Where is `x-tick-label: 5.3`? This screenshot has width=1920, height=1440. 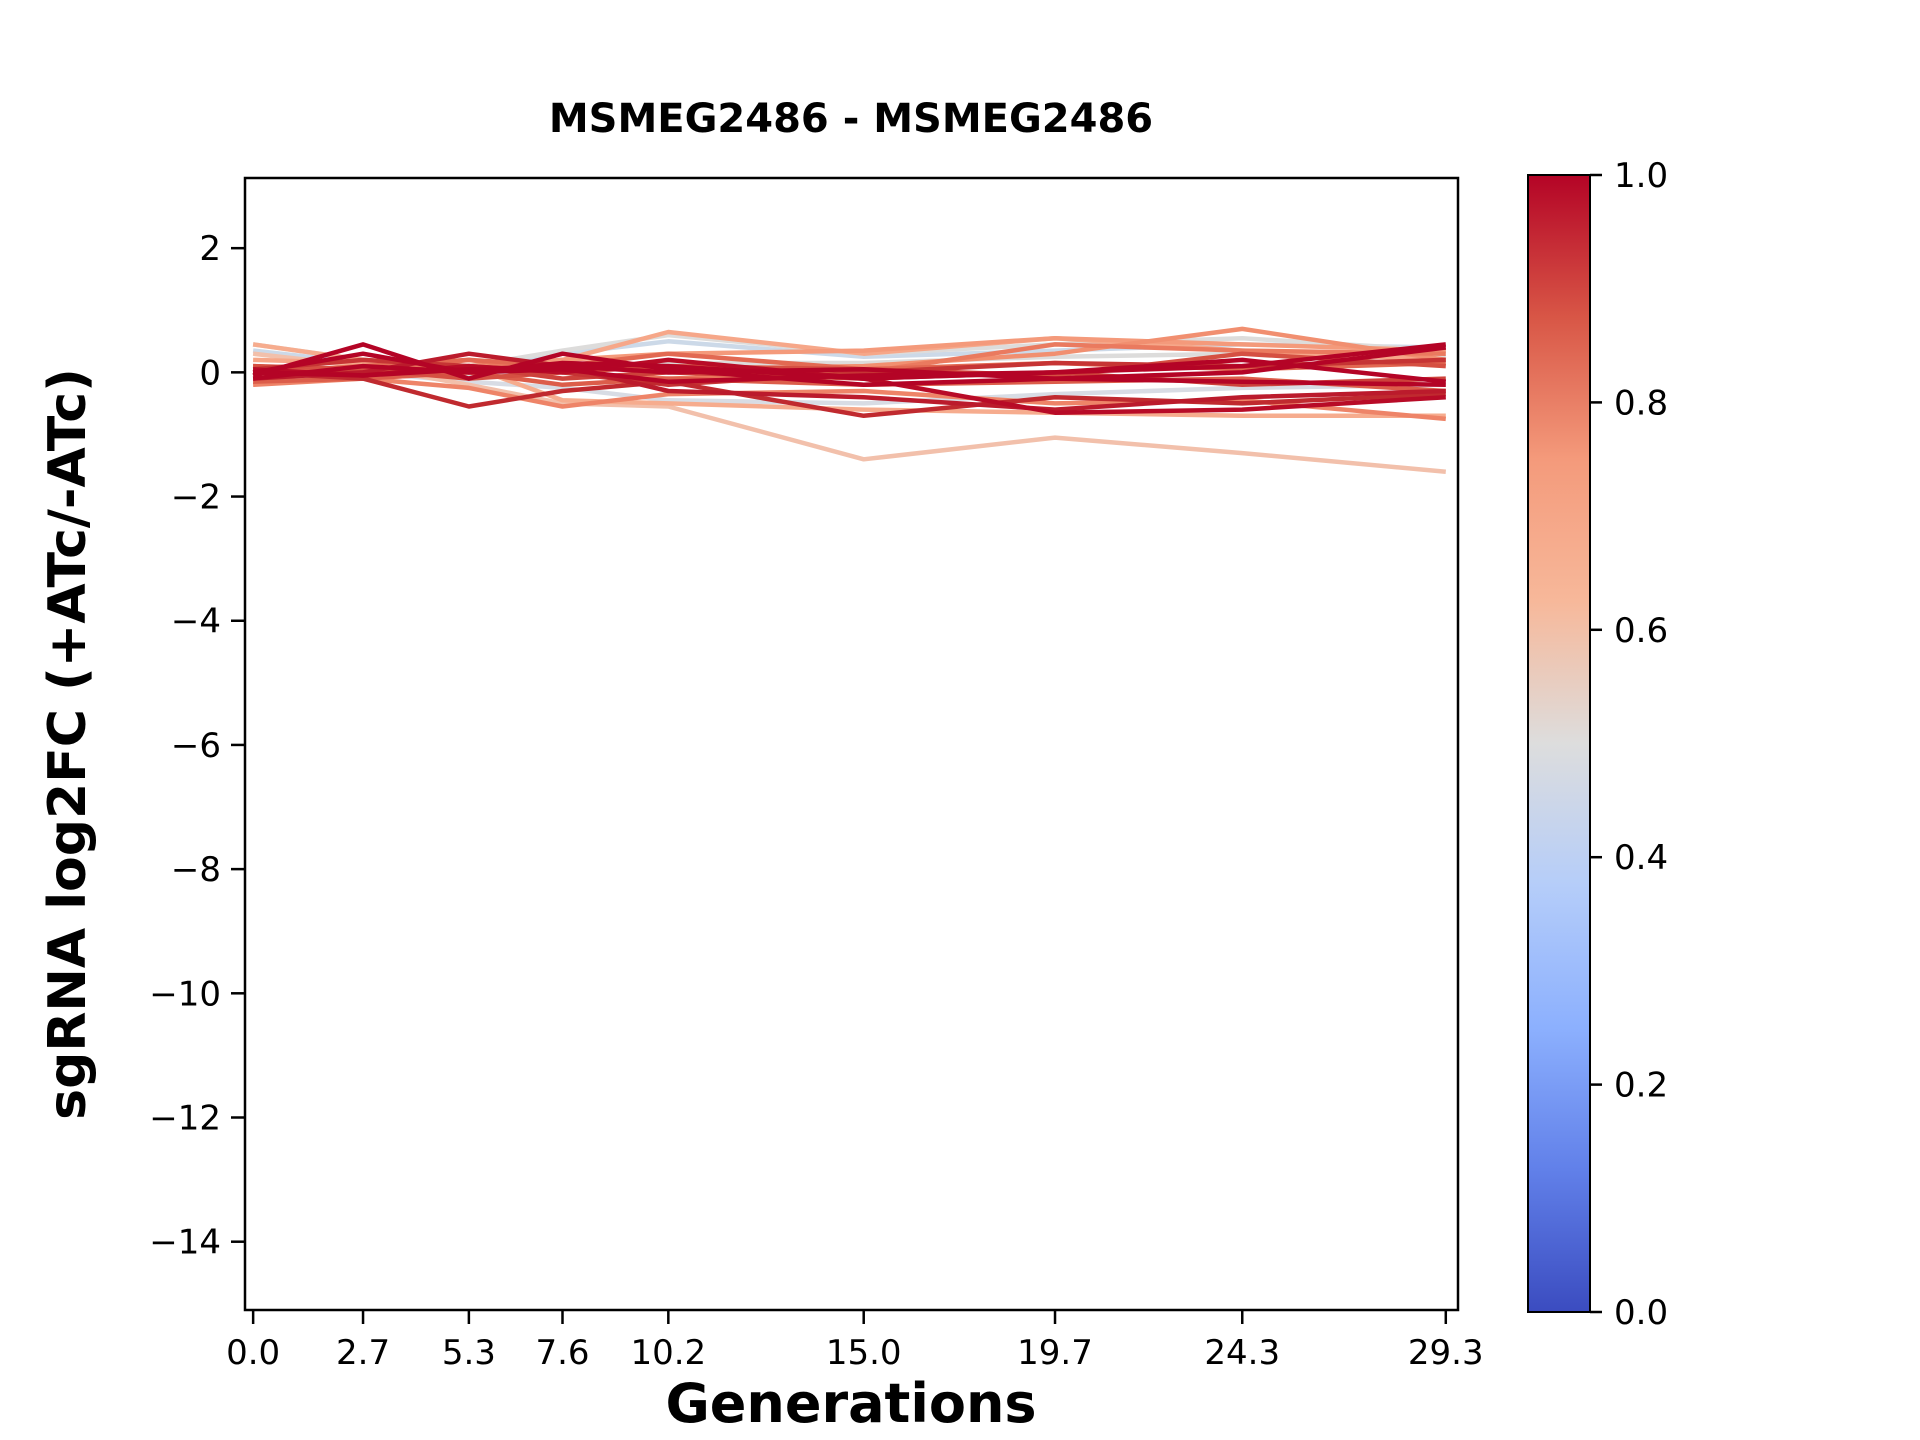 x-tick-label: 5.3 is located at coordinates (469, 1353).